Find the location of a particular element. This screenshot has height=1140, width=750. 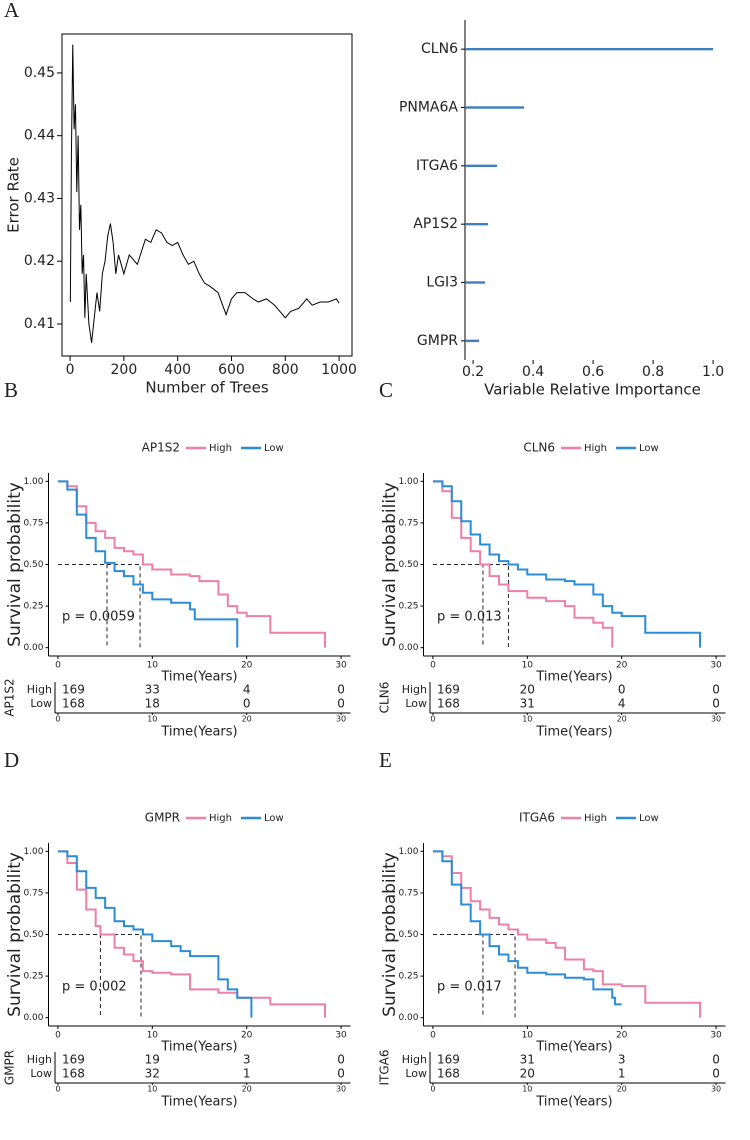

x-tick-label: 1000 is located at coordinates (339, 370).